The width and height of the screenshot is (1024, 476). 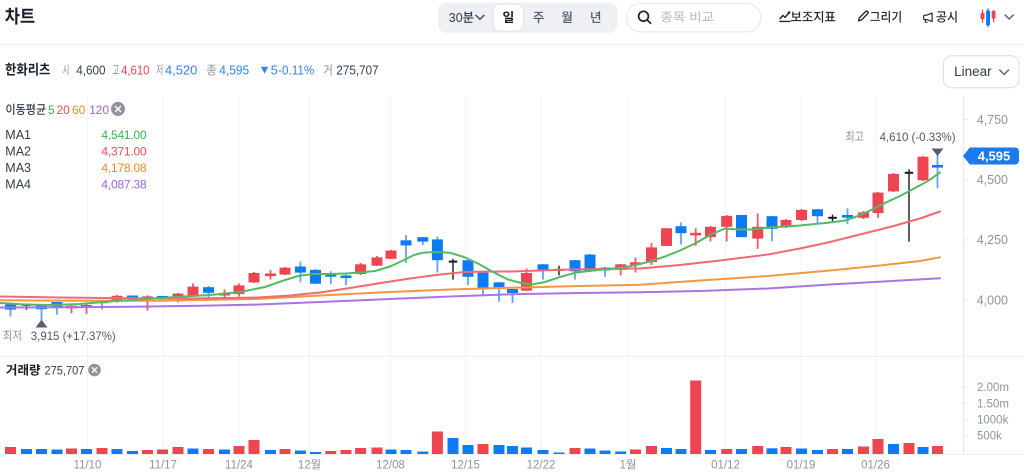 What do you see at coordinates (992, 118) in the screenshot?
I see `svg-text: 4,750` at bounding box center [992, 118].